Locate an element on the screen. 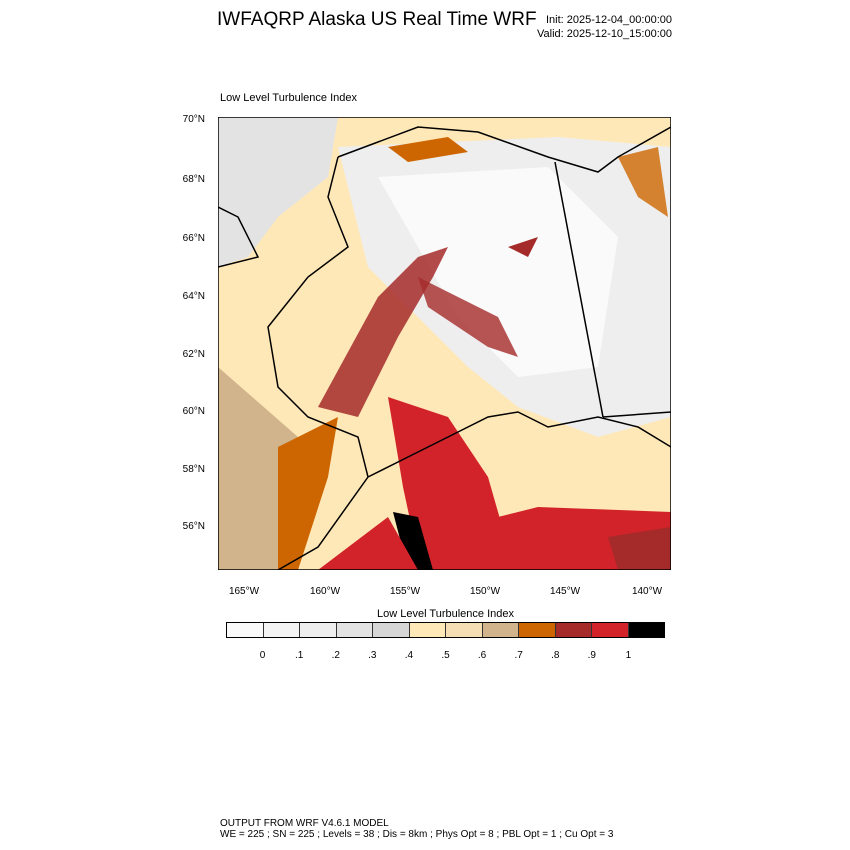 The image size is (850, 850). lon-label: 140°W is located at coordinates (647, 591).